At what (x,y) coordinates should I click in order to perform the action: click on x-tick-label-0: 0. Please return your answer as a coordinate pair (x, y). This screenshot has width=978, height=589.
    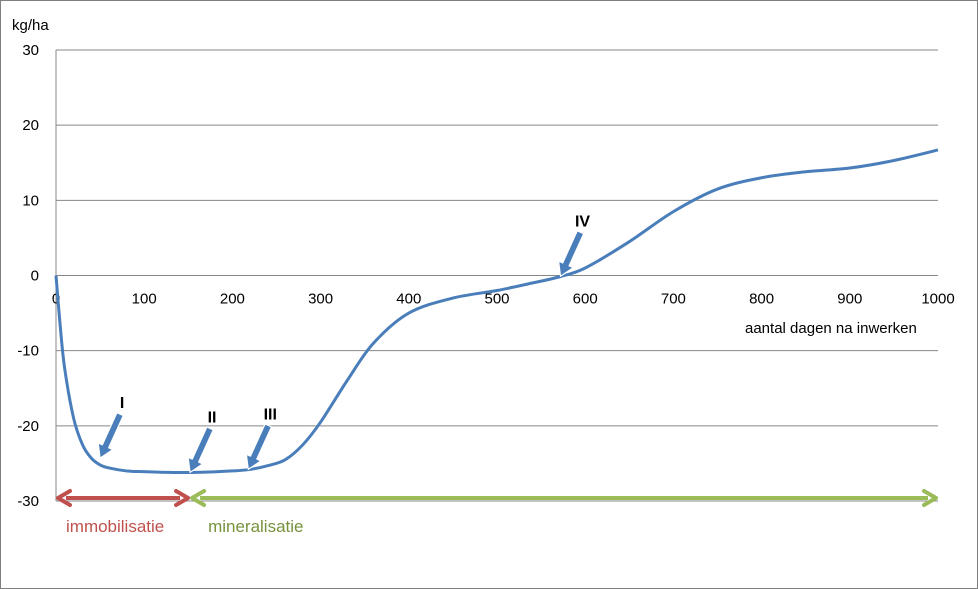
    Looking at the image, I should click on (56, 299).